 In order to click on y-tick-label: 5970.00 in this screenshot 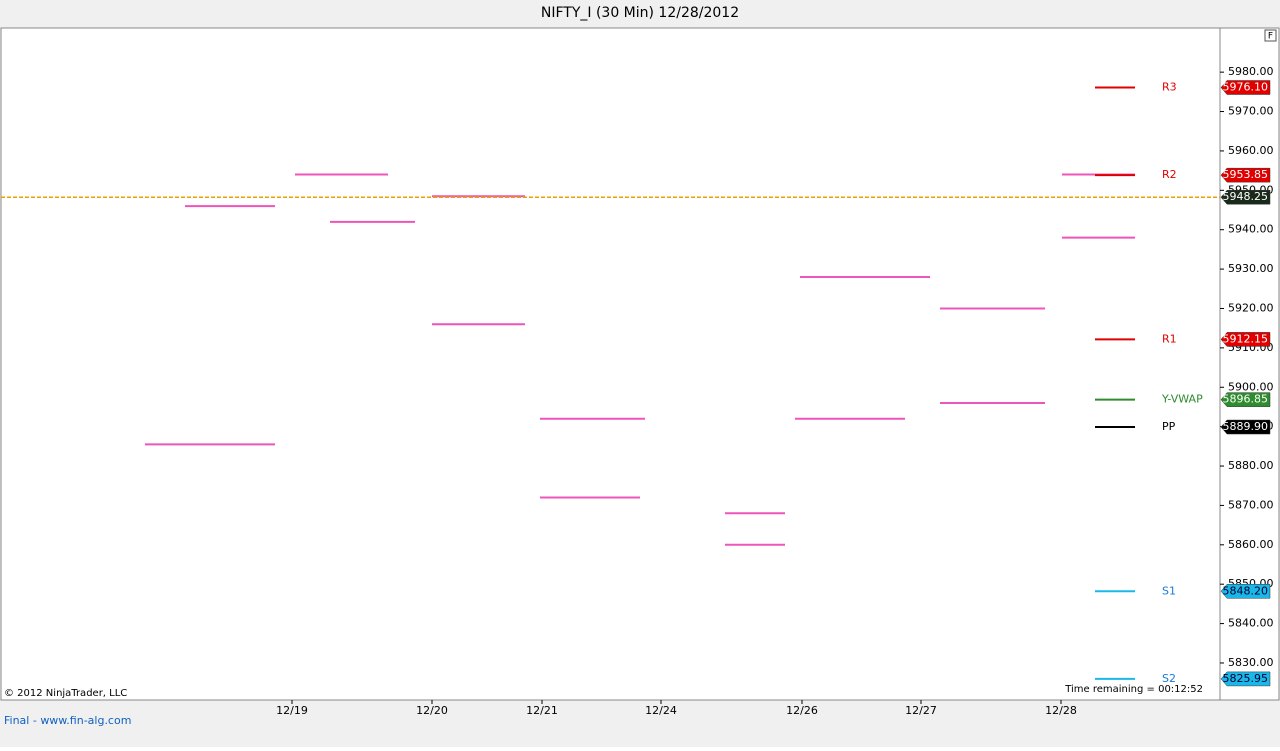, I will do `click(1251, 111)`.